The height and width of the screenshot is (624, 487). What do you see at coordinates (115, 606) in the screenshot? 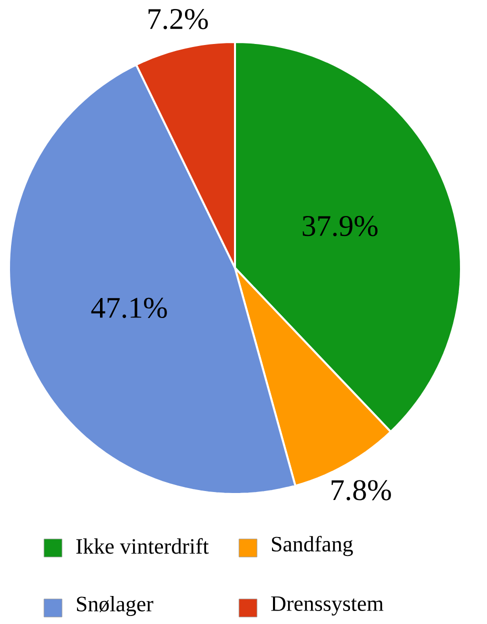
I see `legend-label: Snølager` at bounding box center [115, 606].